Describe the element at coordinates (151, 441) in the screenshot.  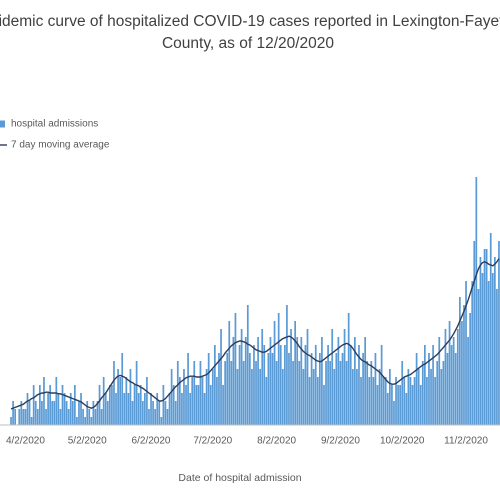
I see `x-tick-label: 6/2/2020` at that location.